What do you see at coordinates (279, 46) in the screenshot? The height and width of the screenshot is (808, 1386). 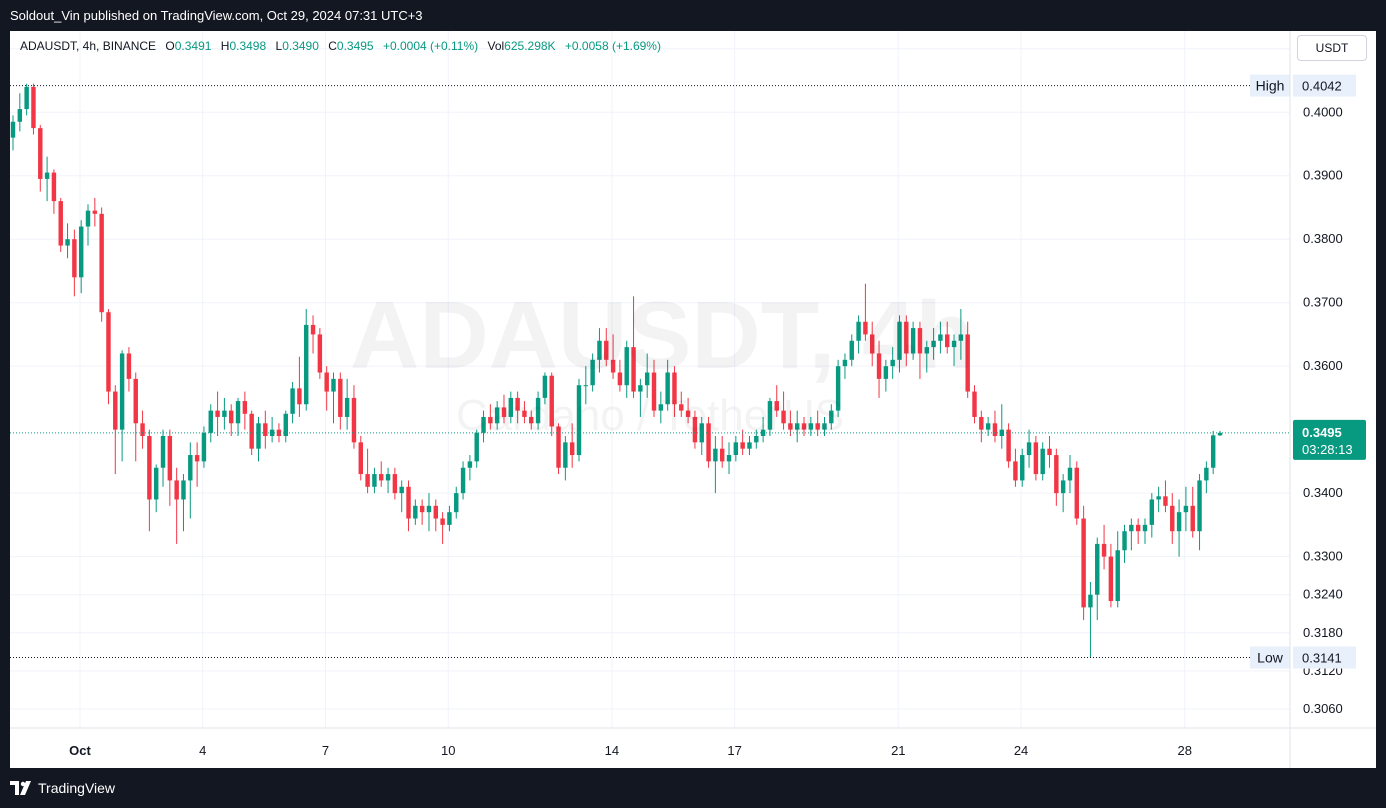 I see `legend-low-label: L` at bounding box center [279, 46].